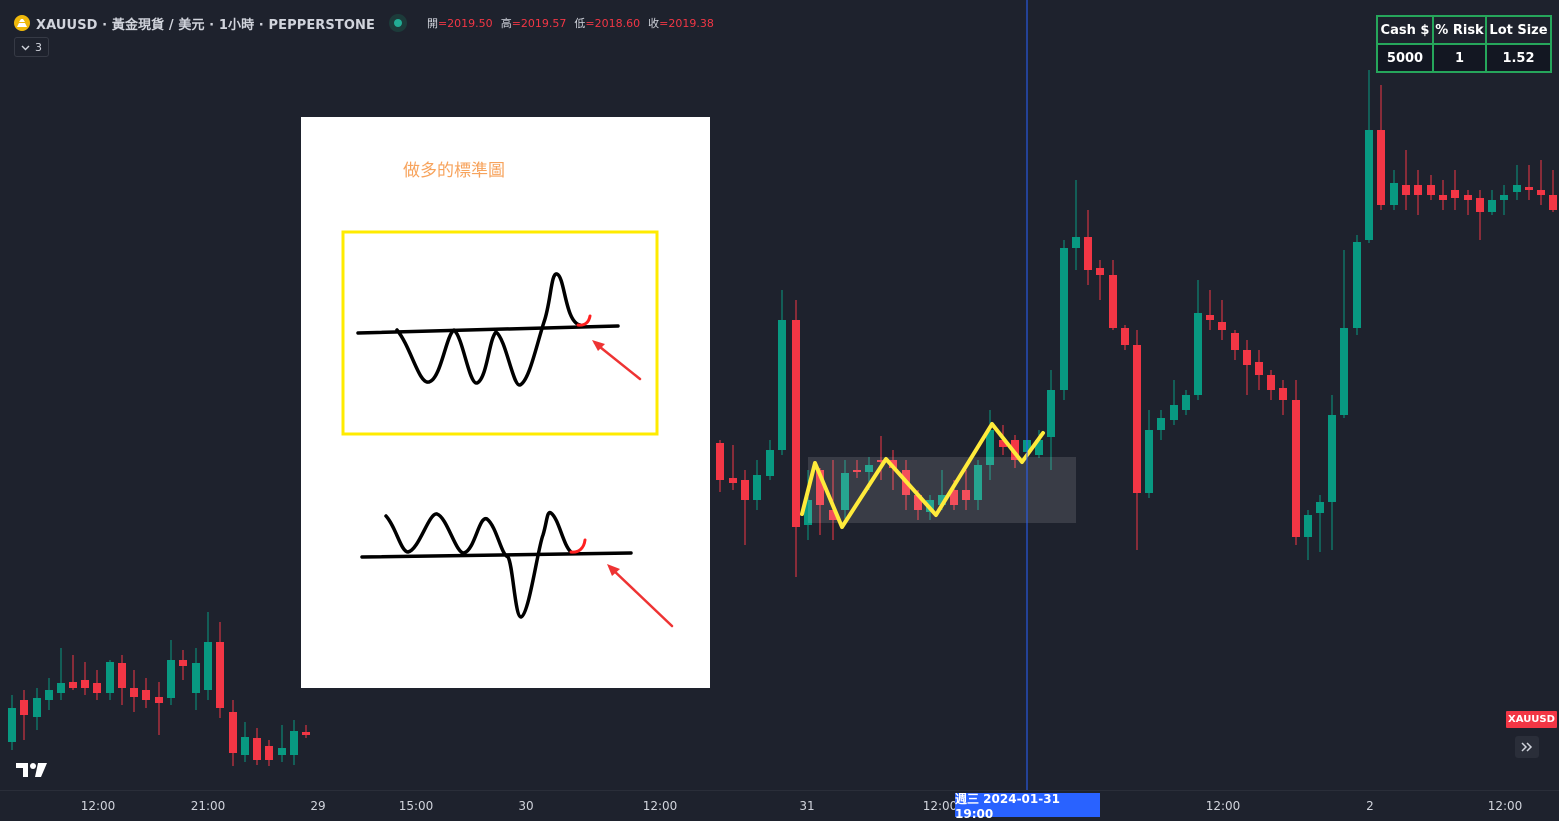 This screenshot has width=1559, height=821. I want to click on crosshair-time-label: 週三 2024-01-31 19:00, so click(1027, 806).